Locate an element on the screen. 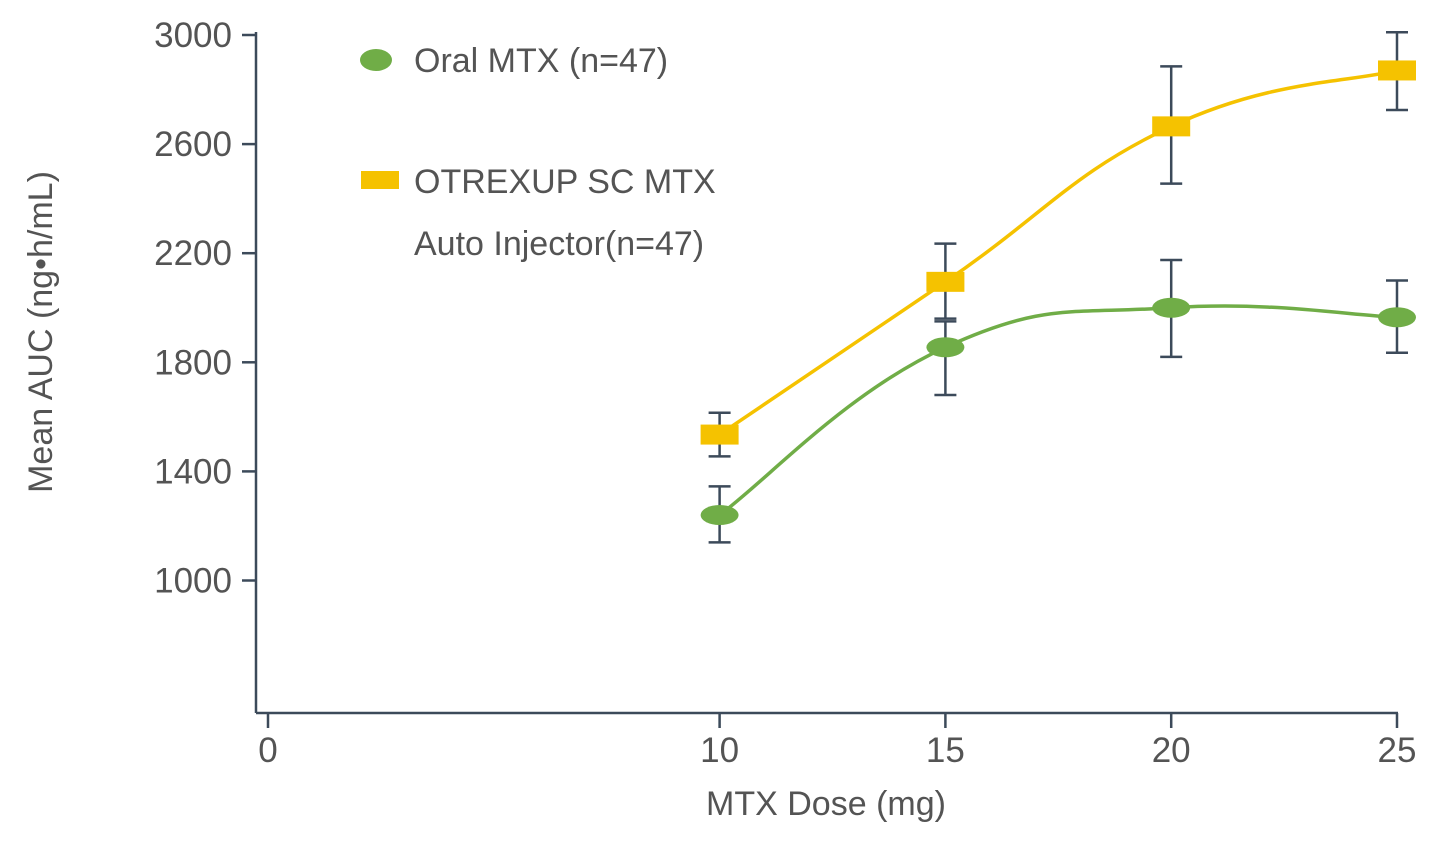 The width and height of the screenshot is (1448, 843). legend-label-oral: Oral MTX (n=47) is located at coordinates (541, 61).